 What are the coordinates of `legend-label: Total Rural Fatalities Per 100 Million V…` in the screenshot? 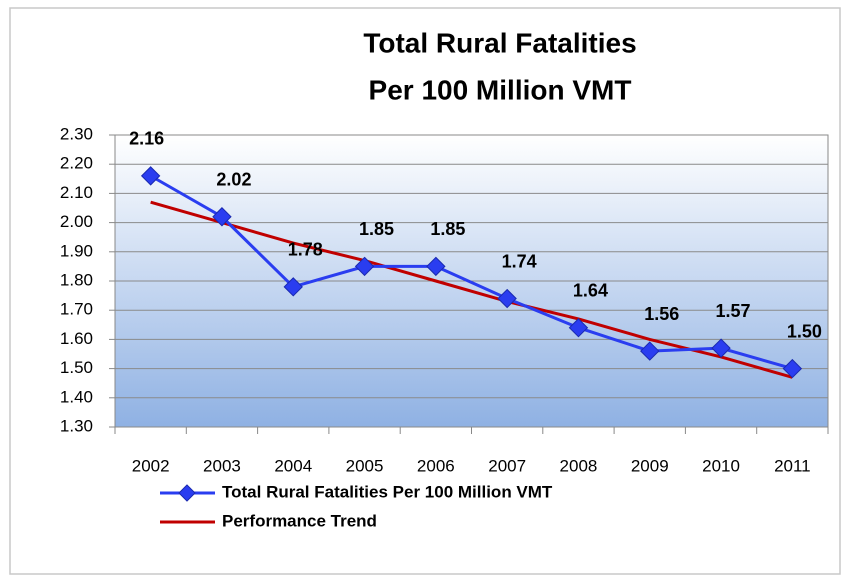 It's located at (387, 491).